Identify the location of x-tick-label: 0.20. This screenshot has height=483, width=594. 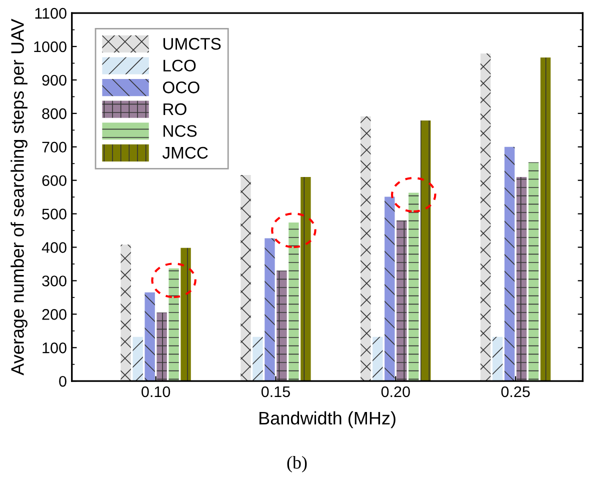
(395, 392).